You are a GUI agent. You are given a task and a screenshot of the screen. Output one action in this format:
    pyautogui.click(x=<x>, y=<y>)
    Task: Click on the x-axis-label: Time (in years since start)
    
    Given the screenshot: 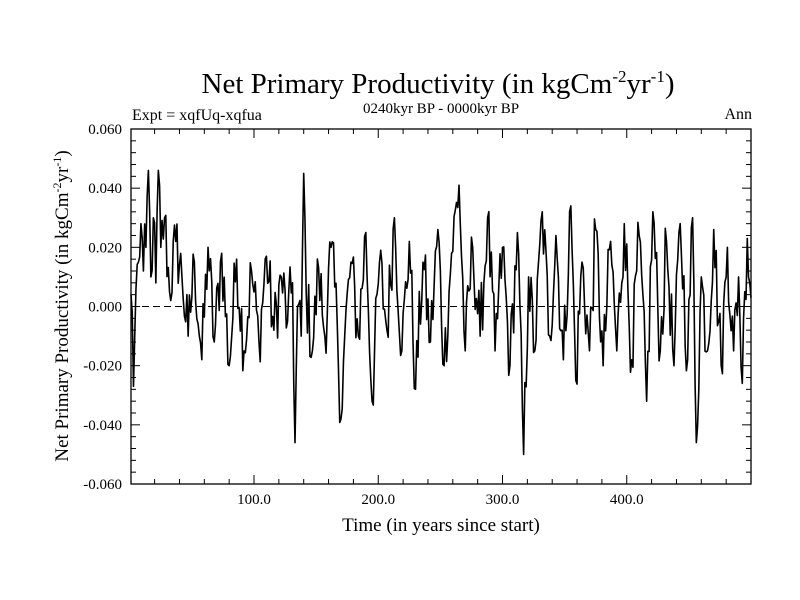 What is the action you would take?
    pyautogui.click(x=441, y=525)
    